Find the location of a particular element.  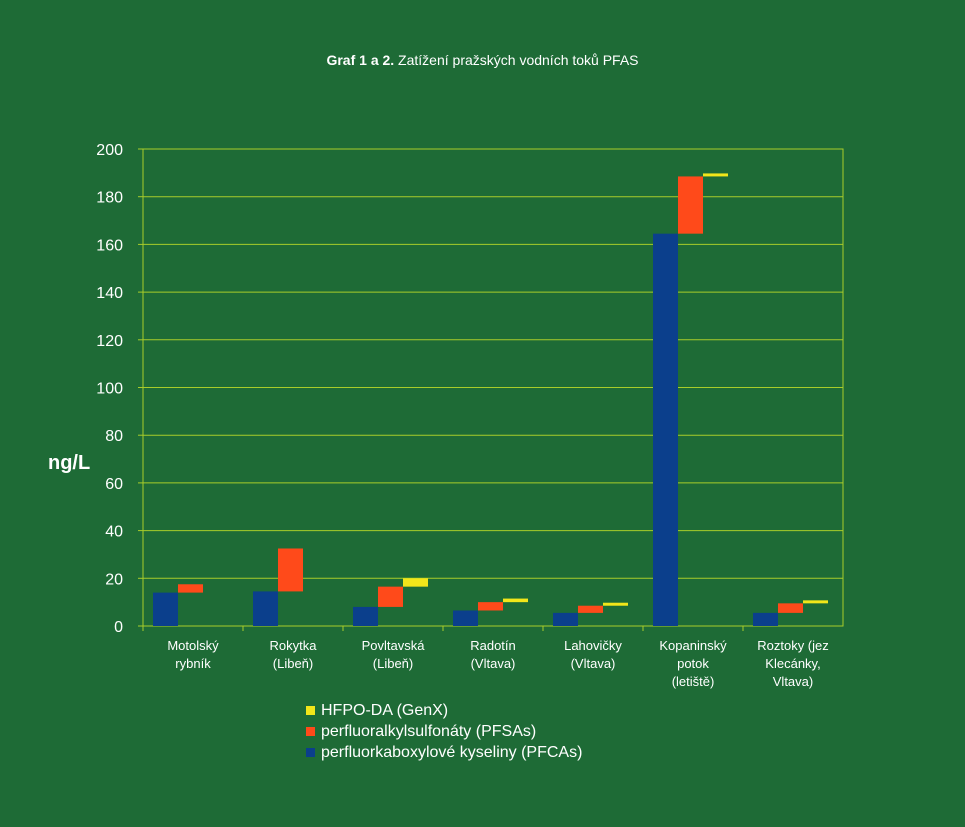

x-tick-label: Povltavská (Libeň) is located at coordinates (394, 654).